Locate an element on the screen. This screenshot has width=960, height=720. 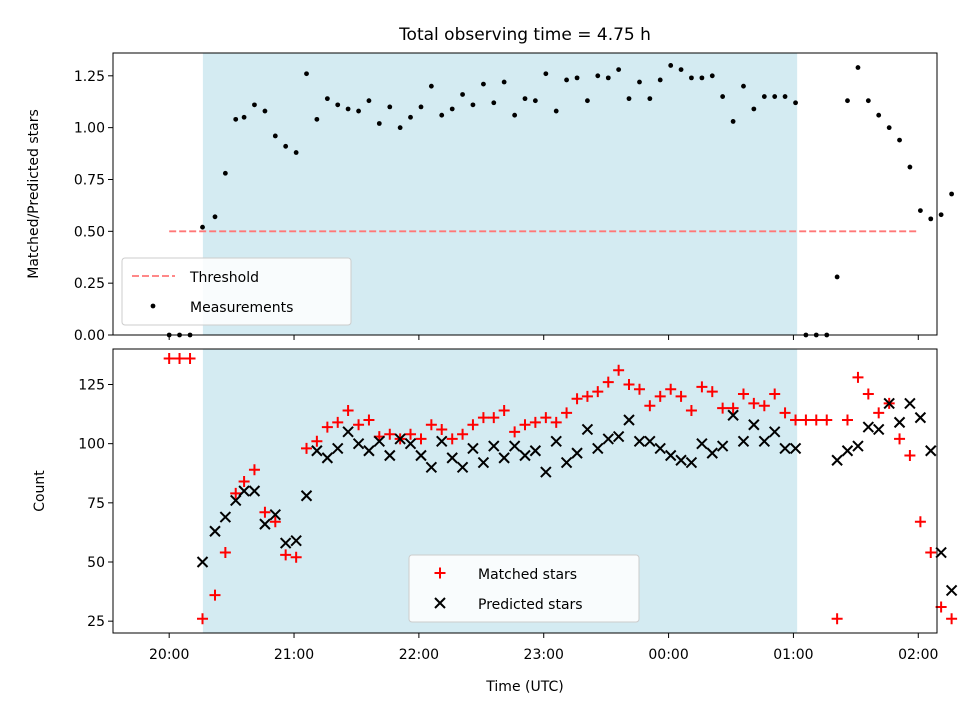
ratio-legend: Threshold Measurements is located at coordinates (236, 291).